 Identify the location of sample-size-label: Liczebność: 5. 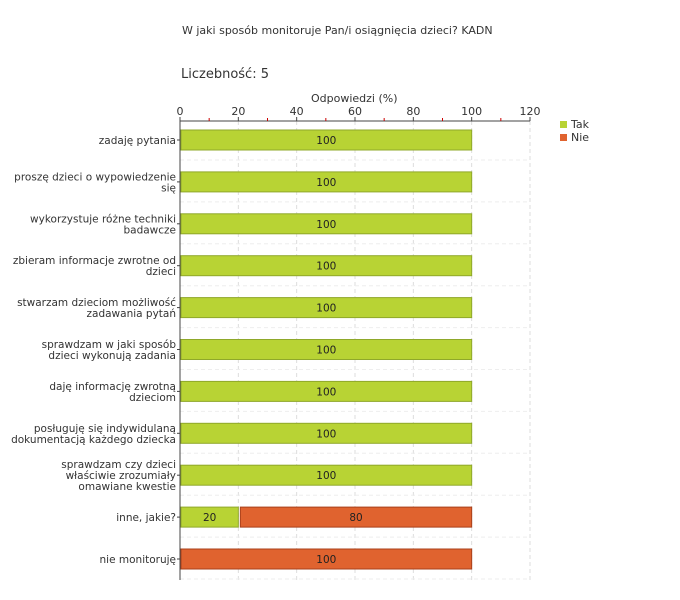
(225, 74).